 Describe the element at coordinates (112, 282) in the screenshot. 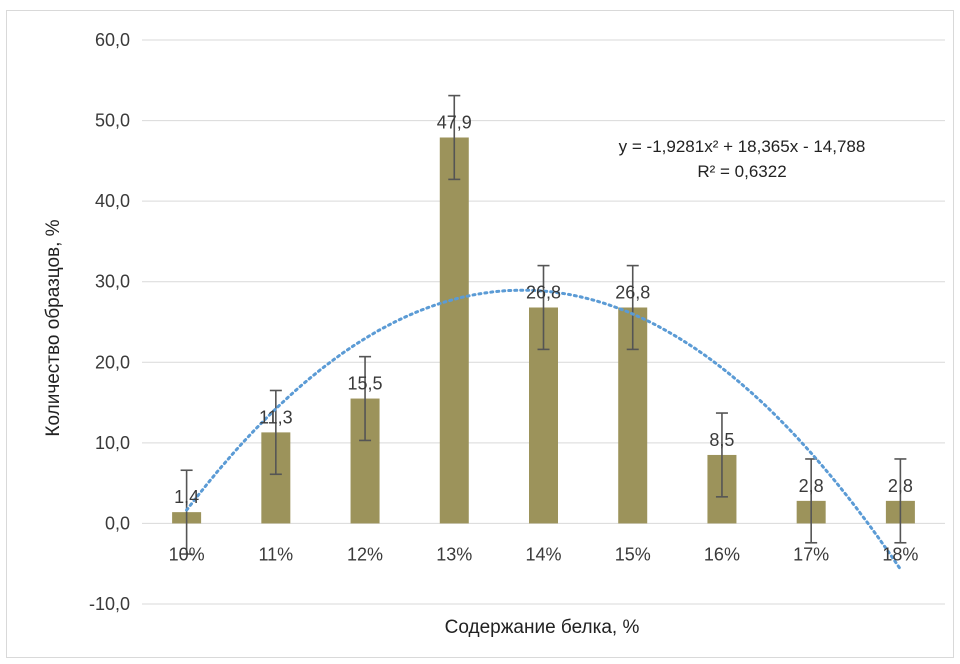

I see `y-tick-label: 30,0` at that location.